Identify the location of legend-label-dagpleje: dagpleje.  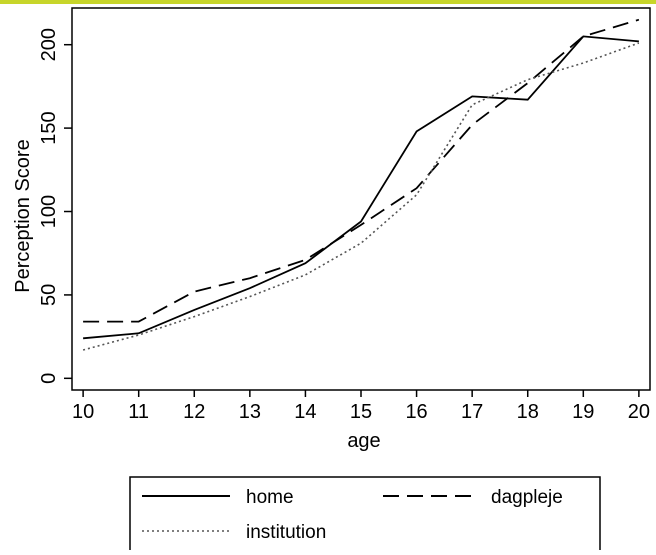
(527, 497).